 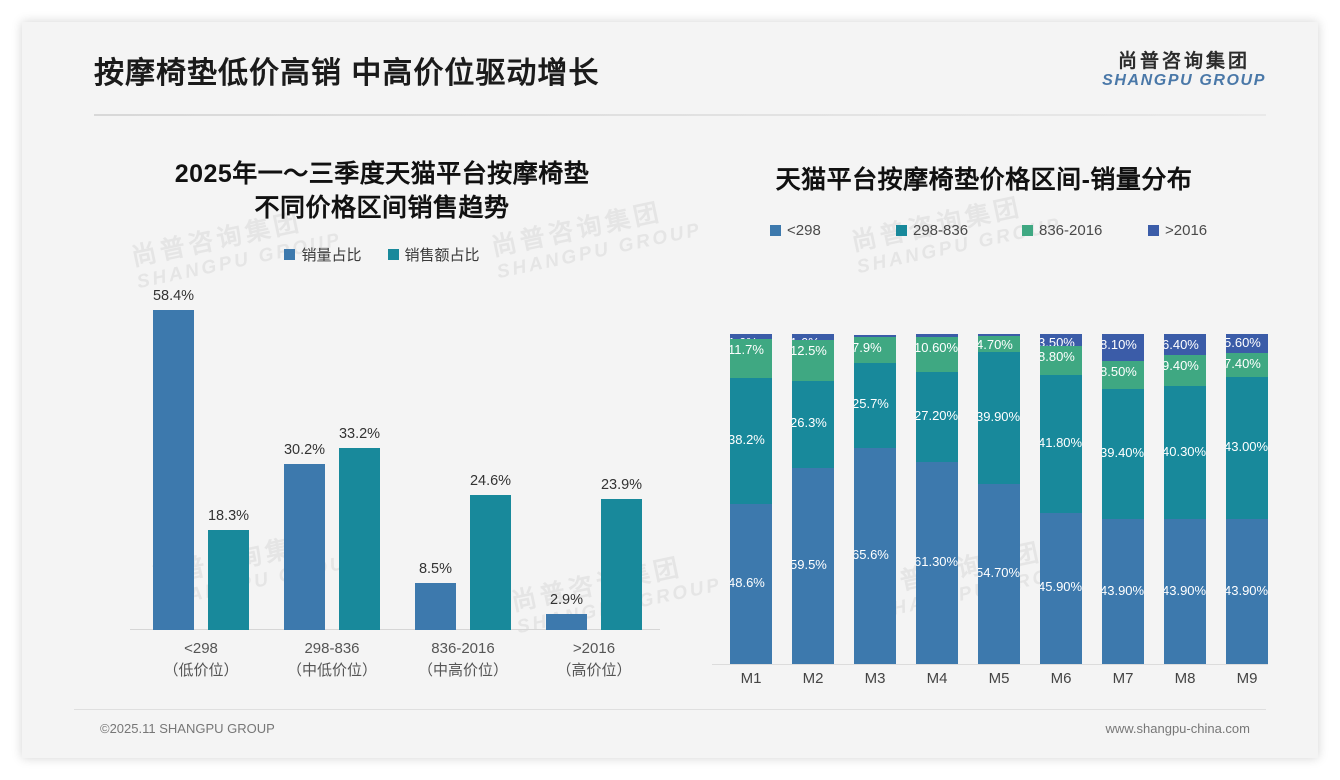 What do you see at coordinates (395, 629) in the screenshot?
I see `x-axis-line` at bounding box center [395, 629].